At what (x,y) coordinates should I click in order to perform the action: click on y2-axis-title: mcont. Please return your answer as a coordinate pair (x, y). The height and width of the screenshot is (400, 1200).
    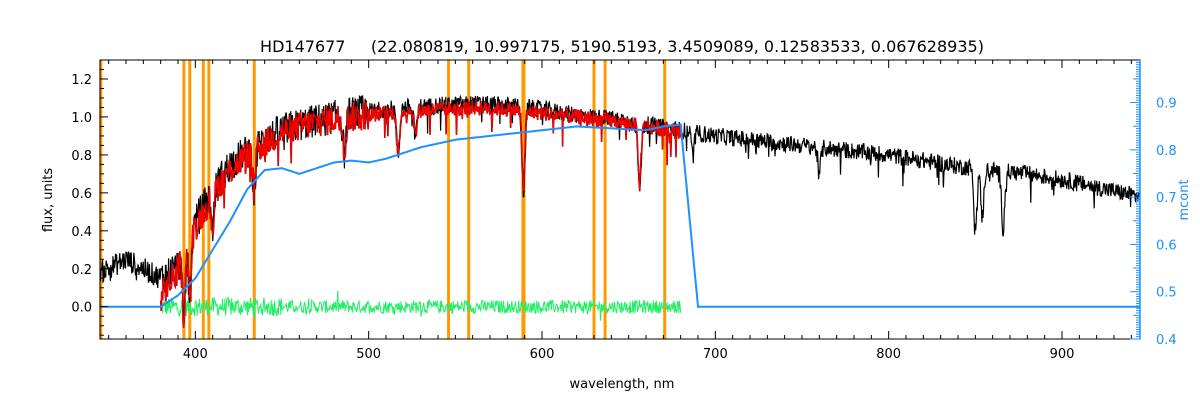
    Looking at the image, I should click on (1184, 199).